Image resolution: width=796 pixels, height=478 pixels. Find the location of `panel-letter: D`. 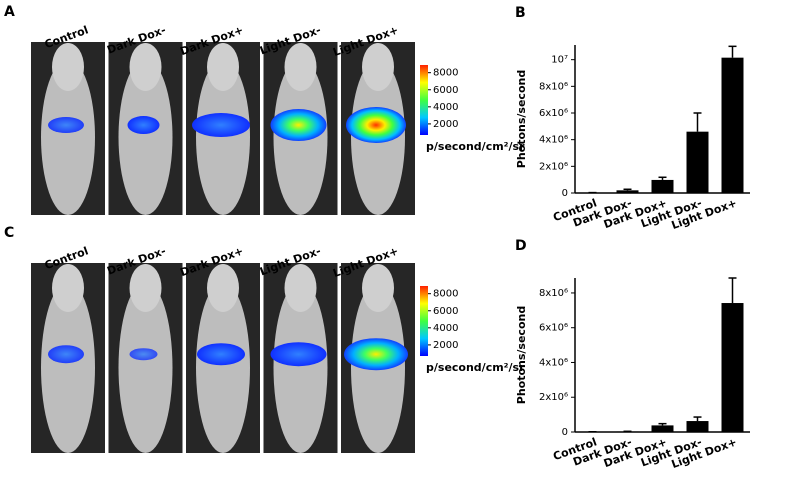

panel-letter: D is located at coordinates (521, 246).